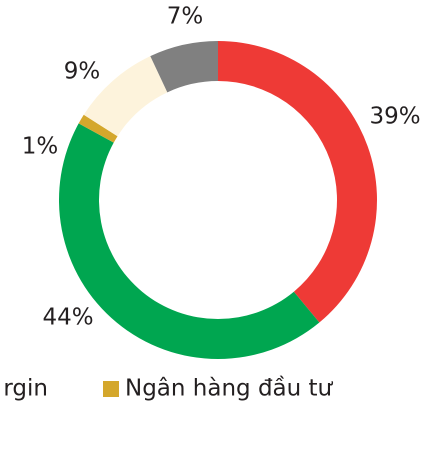 This screenshot has width=429, height=457. What do you see at coordinates (111, 389) in the screenshot?
I see `legend-swatch` at bounding box center [111, 389].